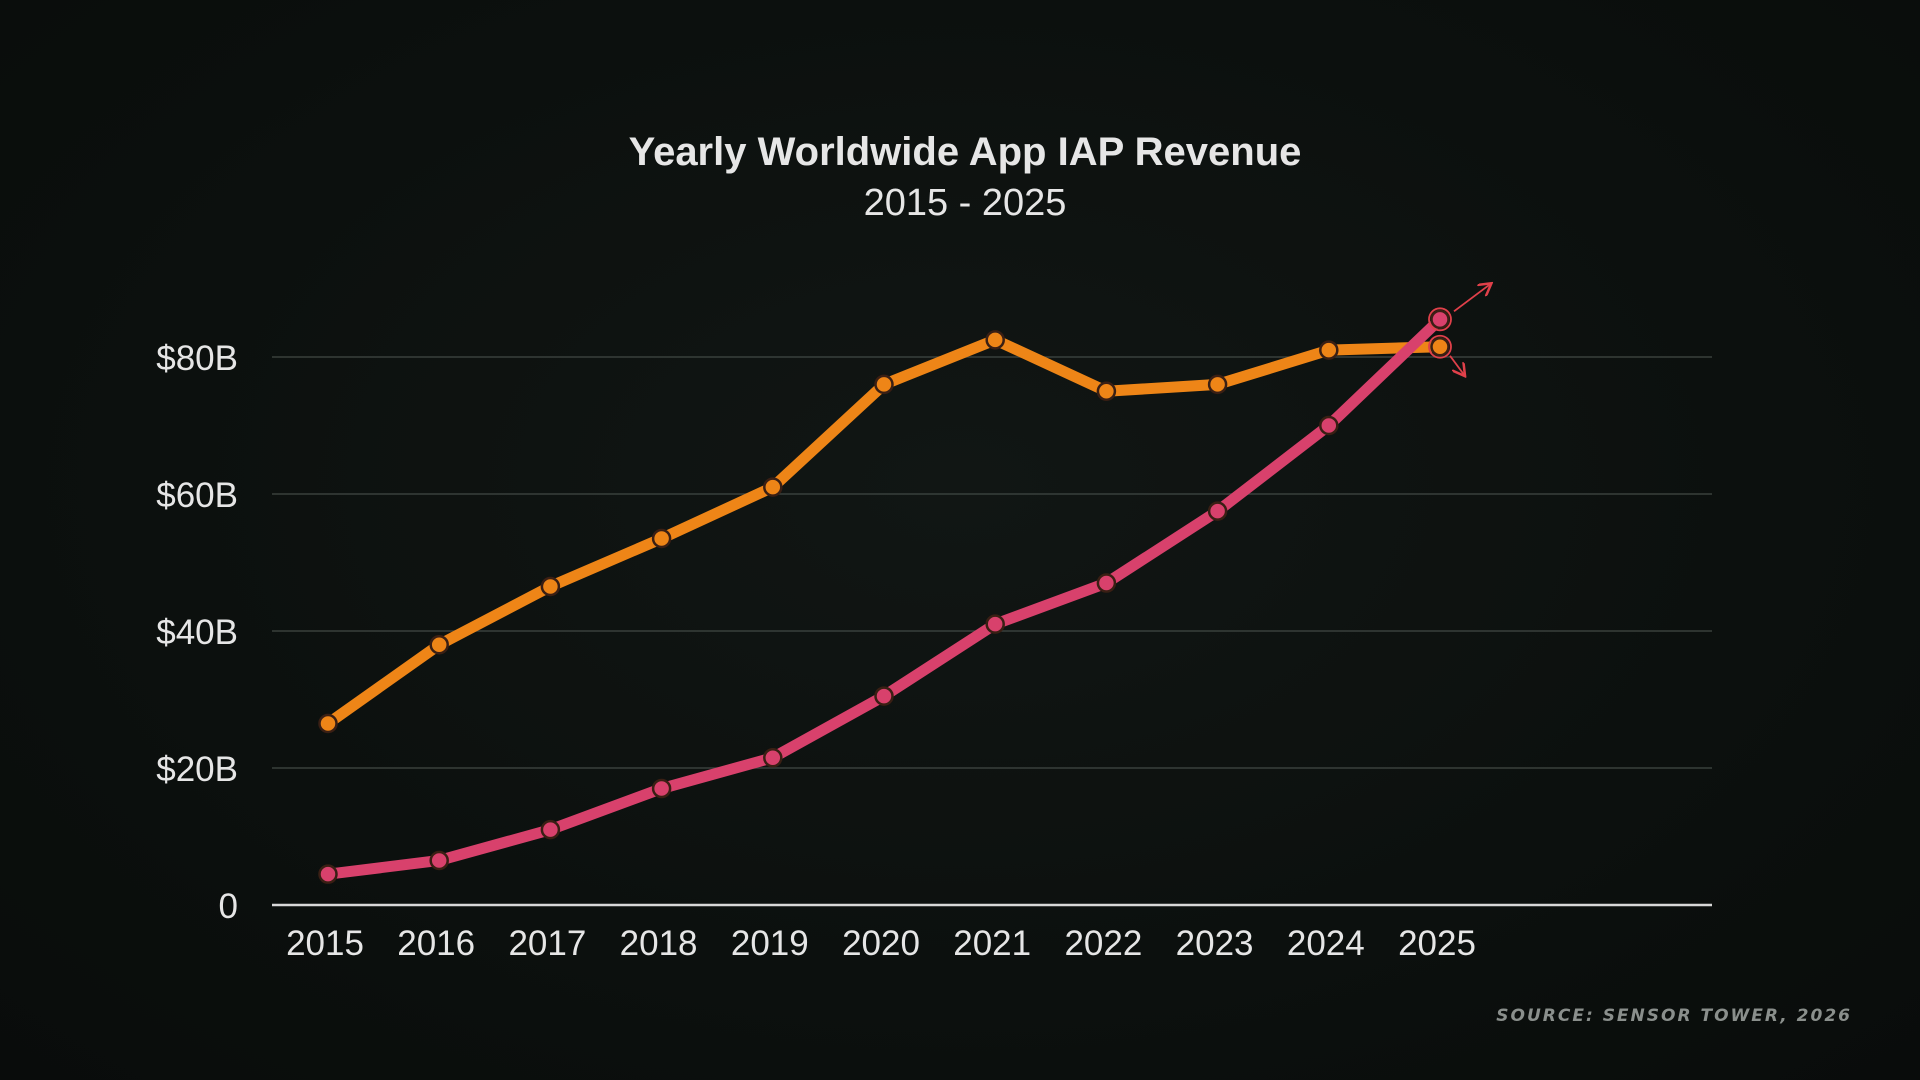 The height and width of the screenshot is (1080, 1920). I want to click on x-tick-label: 2015, so click(325, 943).